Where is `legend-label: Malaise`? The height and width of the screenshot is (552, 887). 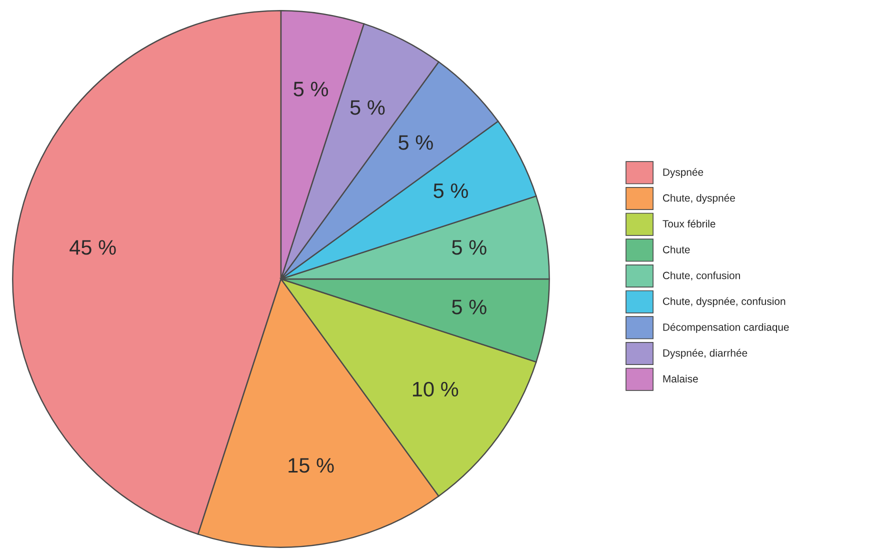
legend-label: Malaise is located at coordinates (680, 378).